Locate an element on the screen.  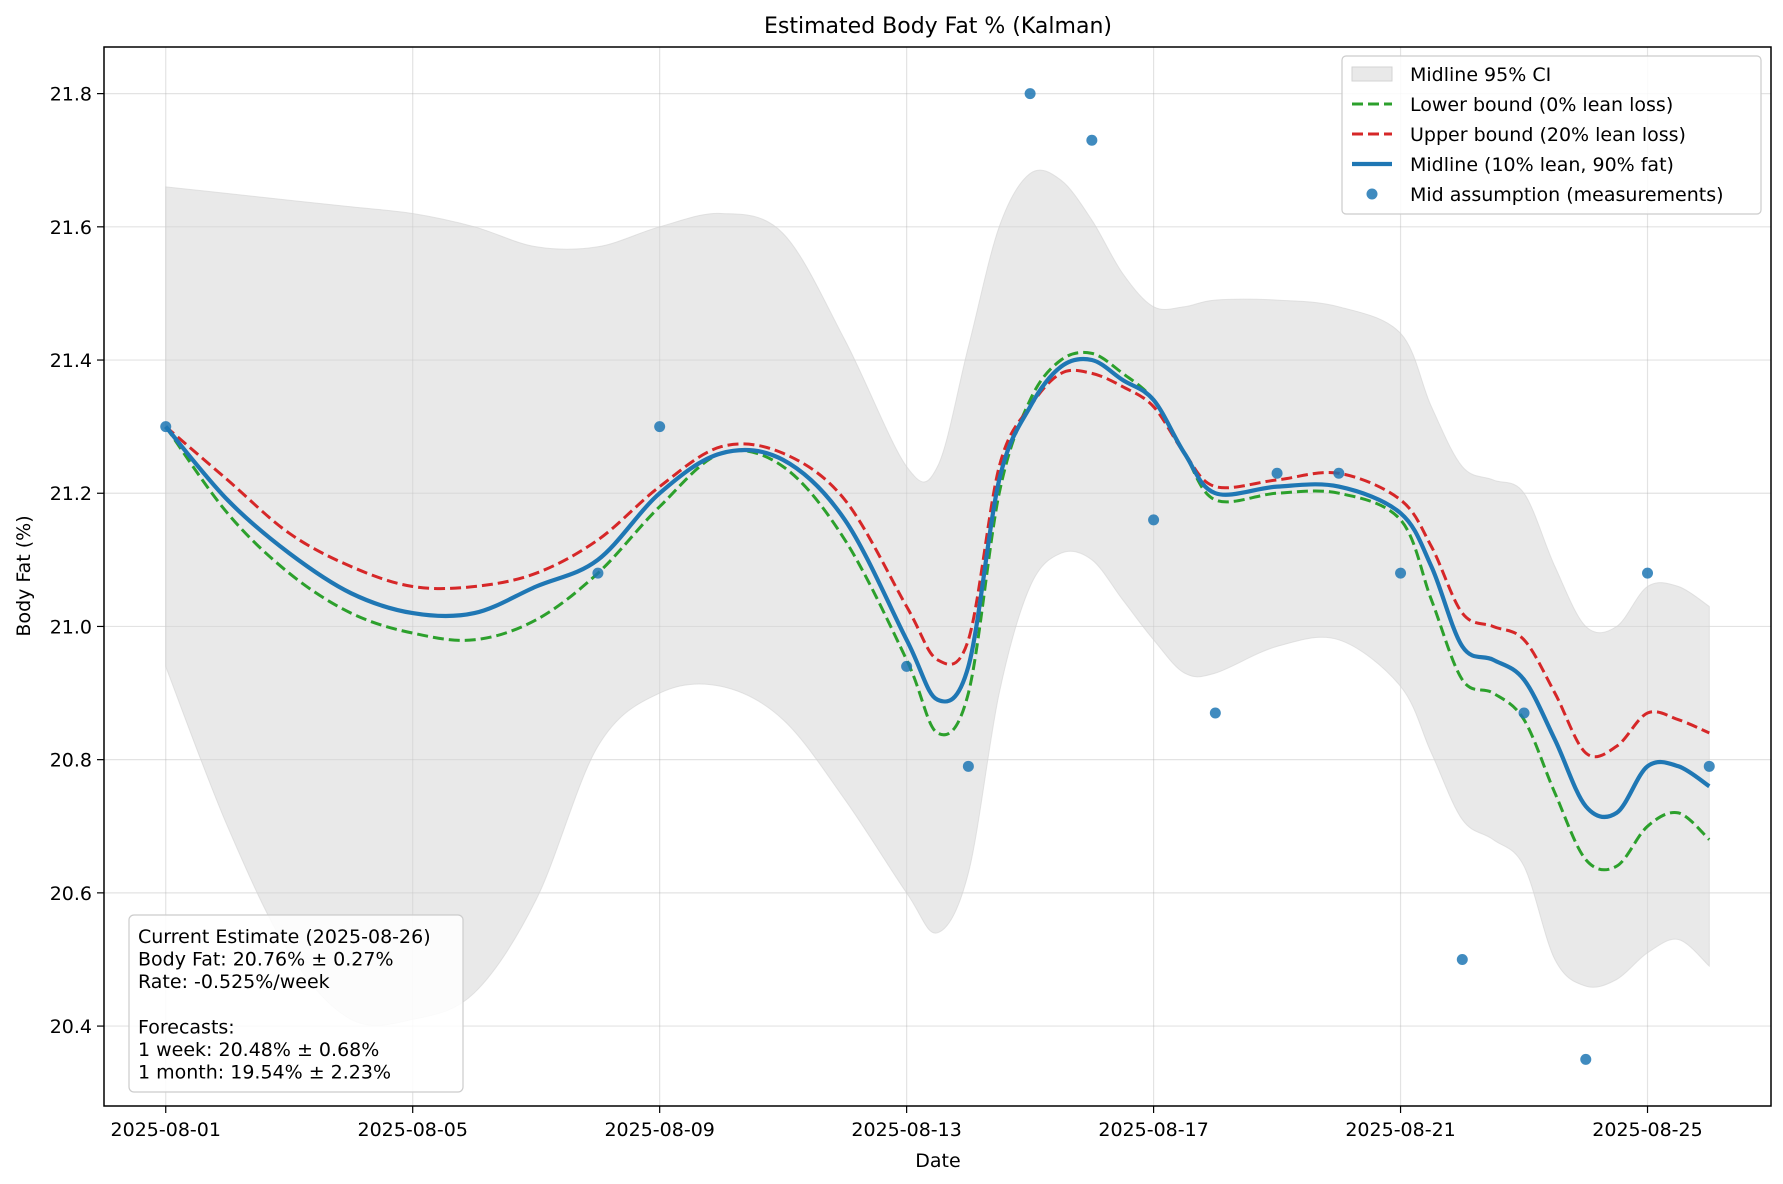
legend-label: Midline (10% lean, 90% fat) is located at coordinates (1542, 165).